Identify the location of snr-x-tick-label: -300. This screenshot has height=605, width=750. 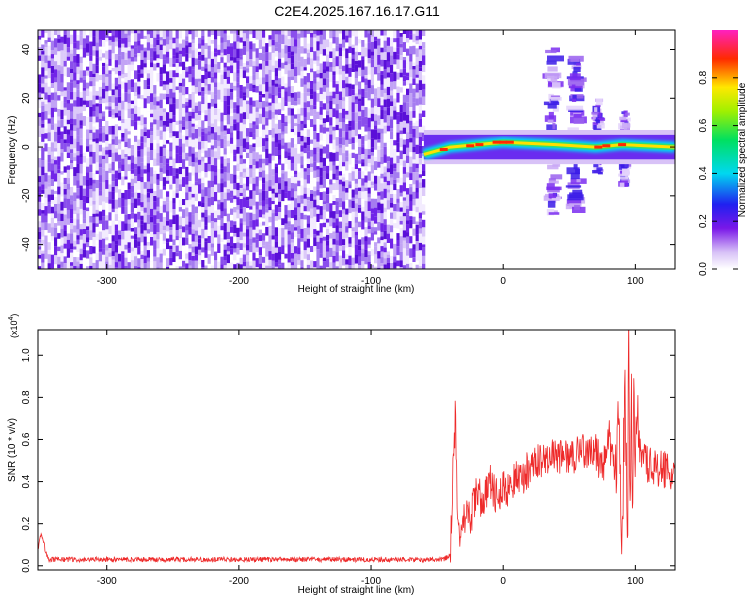
(107, 581).